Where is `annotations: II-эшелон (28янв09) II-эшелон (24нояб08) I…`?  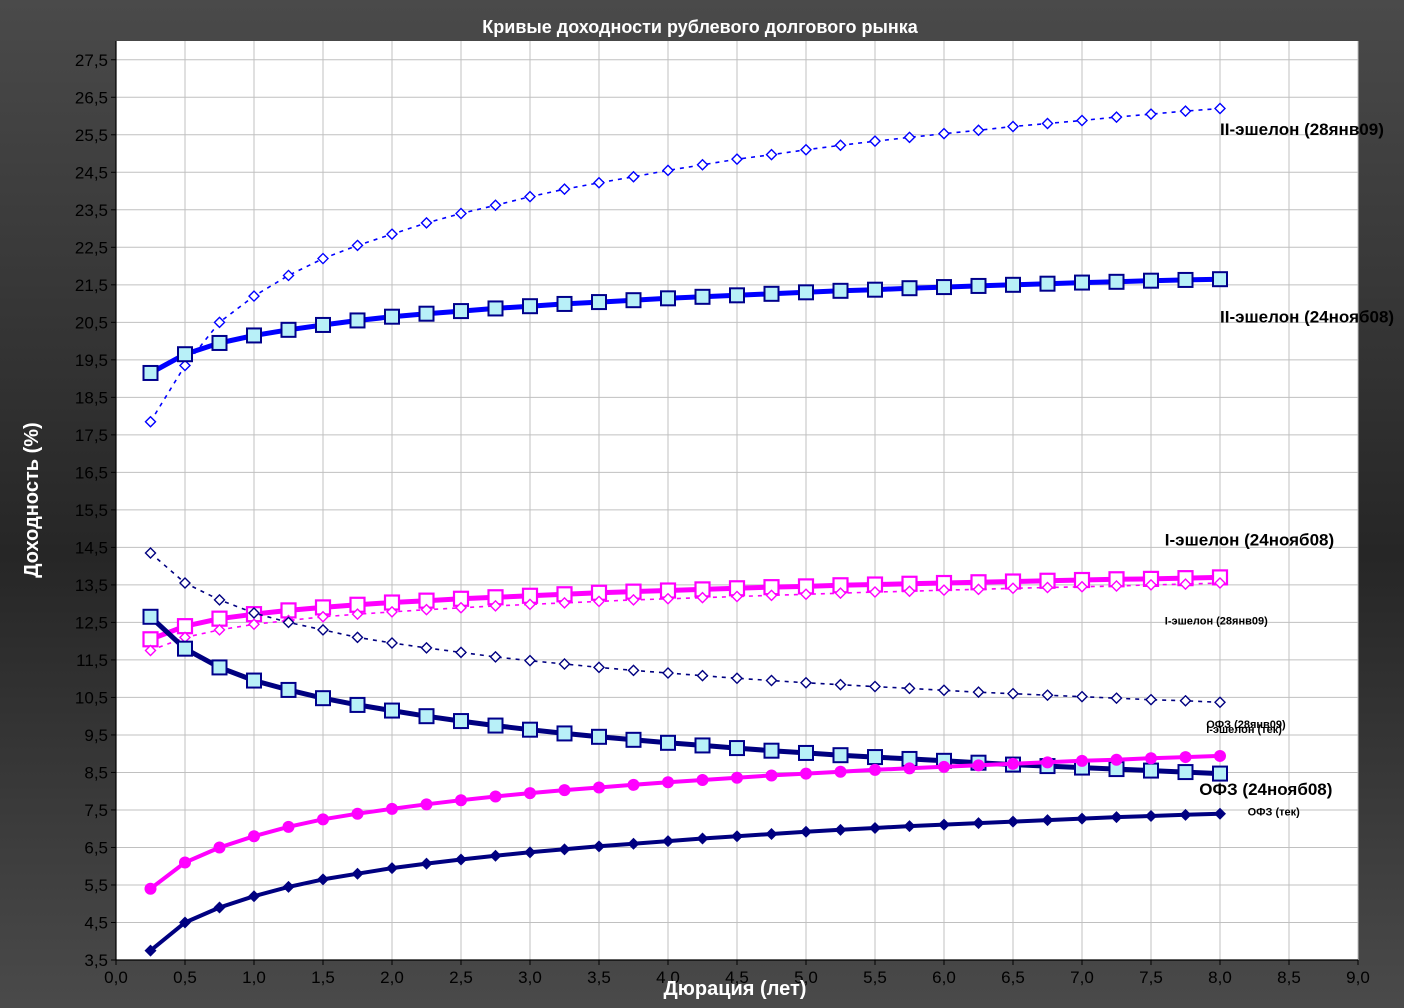
annotations: II-эшелон (28янв09) II-эшелон (24нояб08) I… is located at coordinates (1279, 469).